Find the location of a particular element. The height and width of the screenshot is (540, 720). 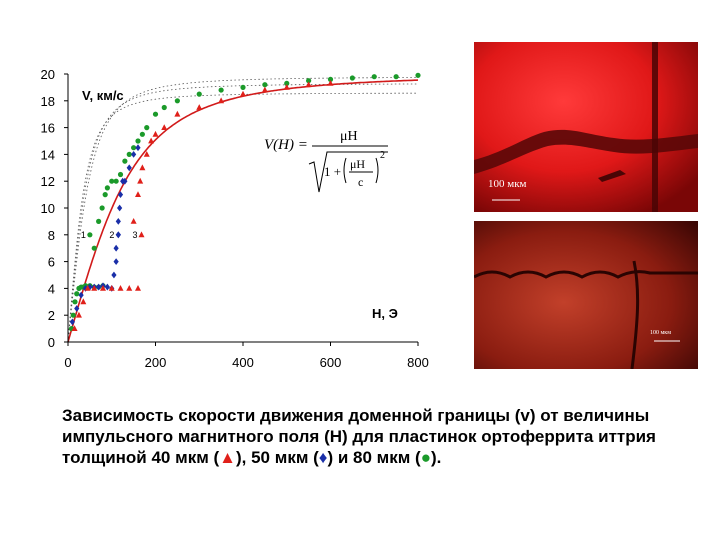

diamond-symbol: ♦ is located at coordinates (323, 457).